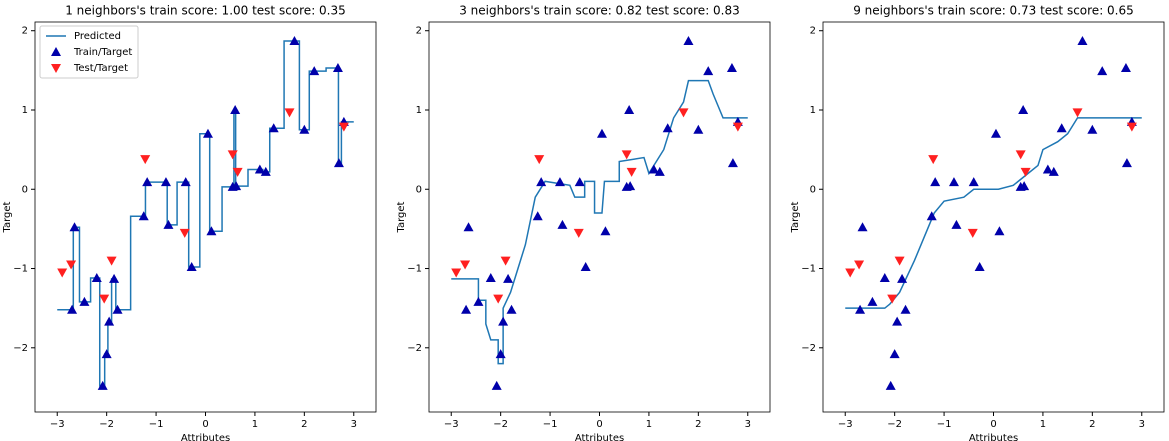  Describe the element at coordinates (97, 36) in the screenshot. I see `legend-label: Predicted` at that location.